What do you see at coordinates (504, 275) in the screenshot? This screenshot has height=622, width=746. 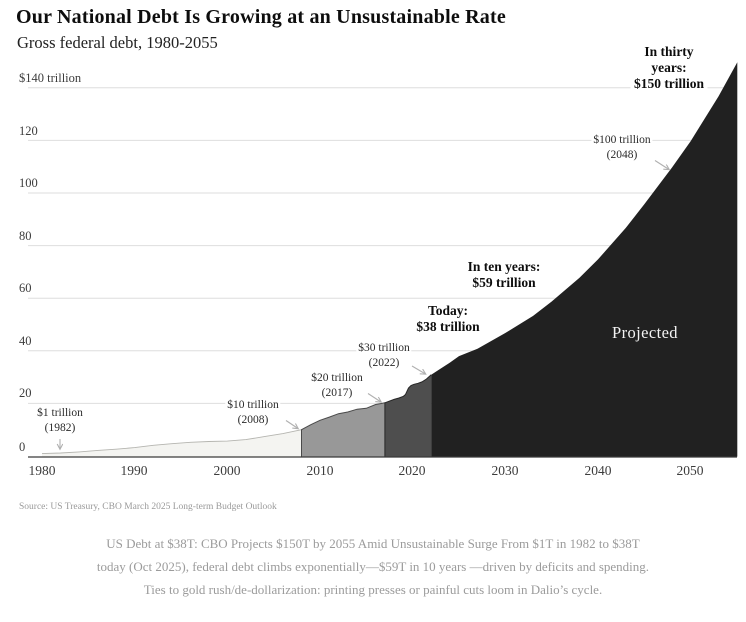 I see `annotation-in-ten-years: In ten years: $59 trillion` at bounding box center [504, 275].